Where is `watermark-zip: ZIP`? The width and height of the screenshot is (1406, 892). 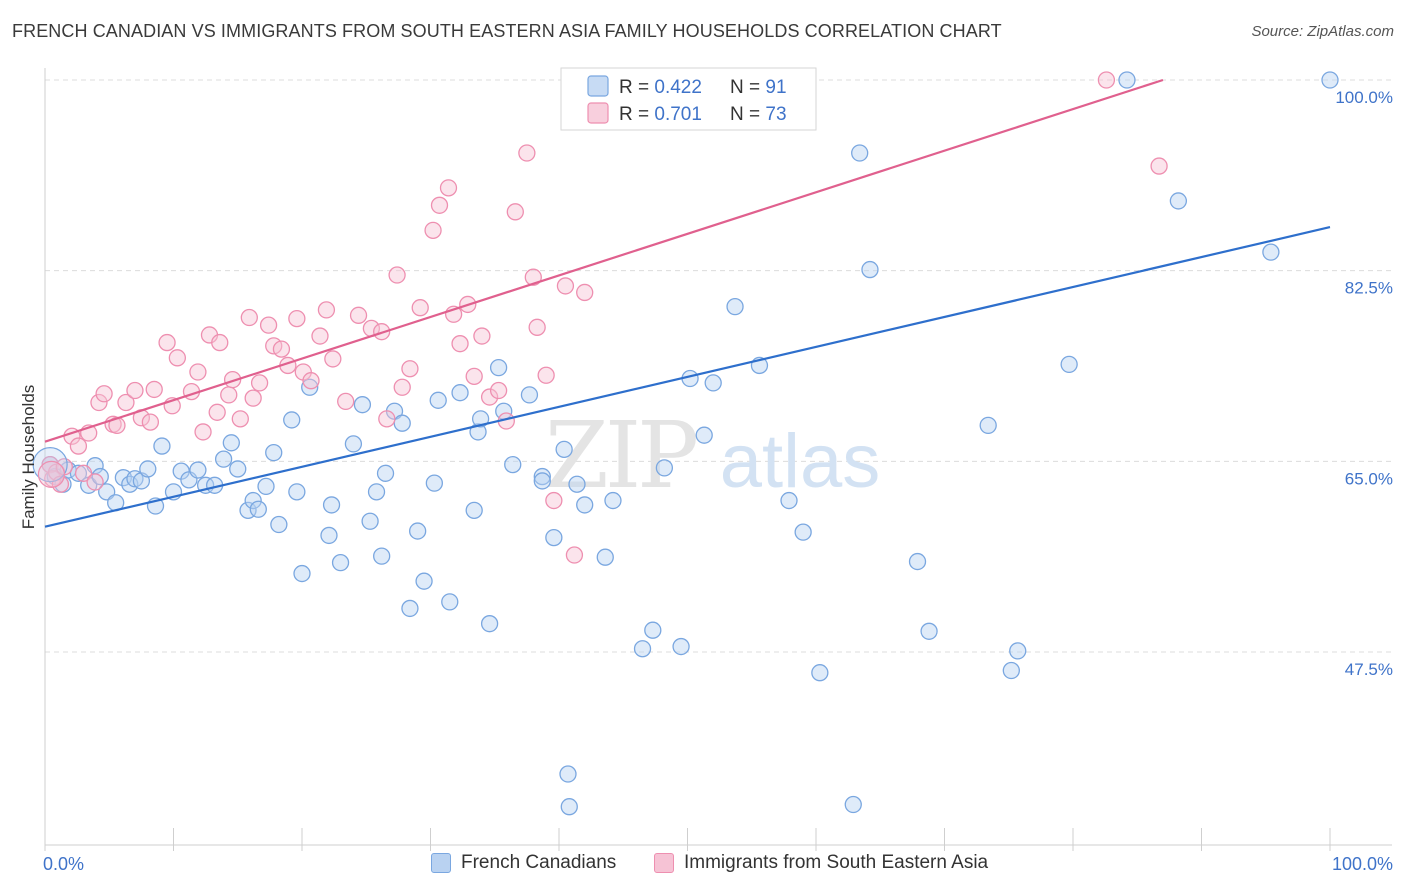 watermark-zip: ZIP is located at coordinates (620, 455).